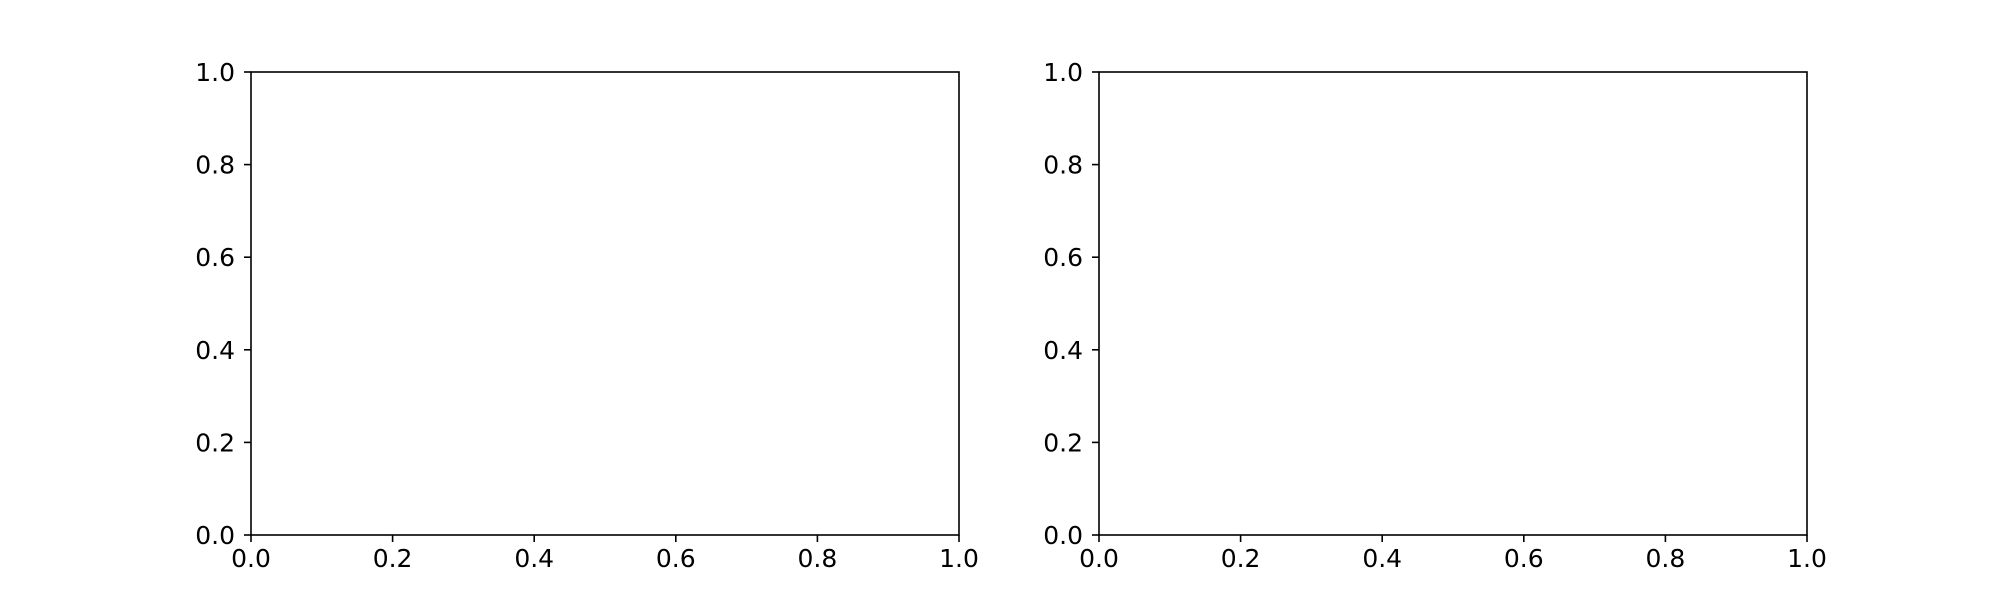 This screenshot has height=600, width=2000. Describe the element at coordinates (534, 558) in the screenshot. I see `left-x-tick-label: 0.4` at that location.